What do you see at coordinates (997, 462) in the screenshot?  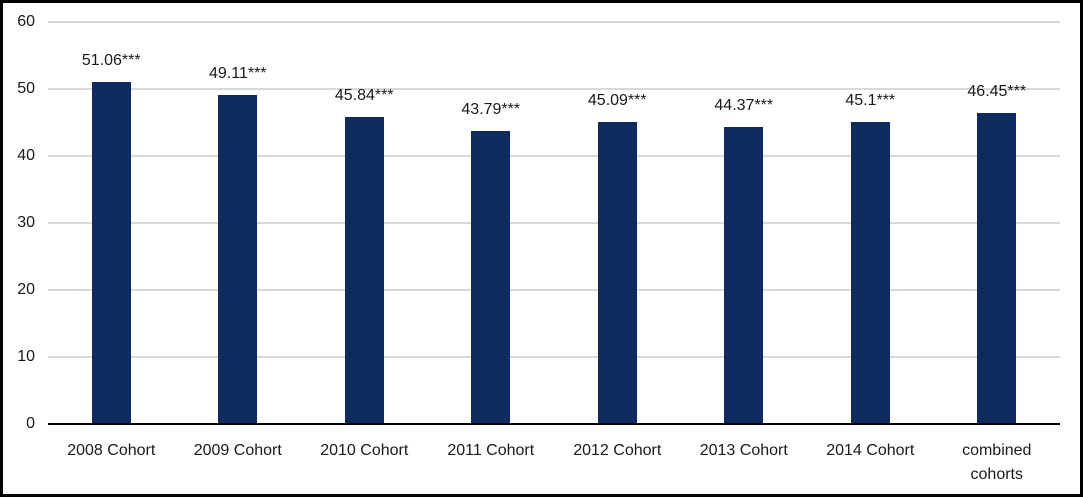 I see `x-tick-label: combined cohorts` at bounding box center [997, 462].